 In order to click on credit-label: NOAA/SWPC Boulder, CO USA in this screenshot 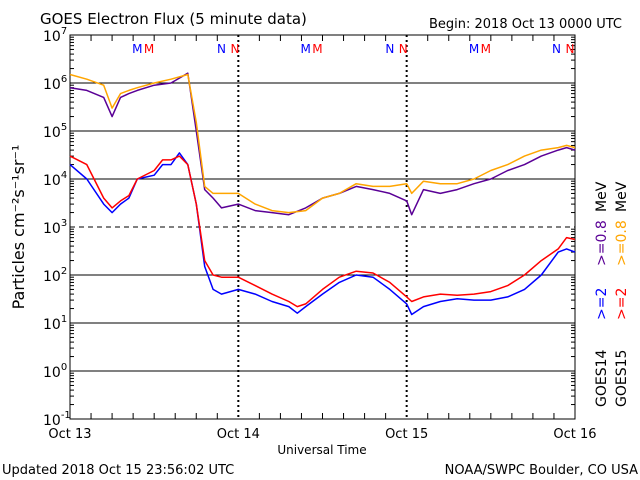, I will do `click(541, 470)`.